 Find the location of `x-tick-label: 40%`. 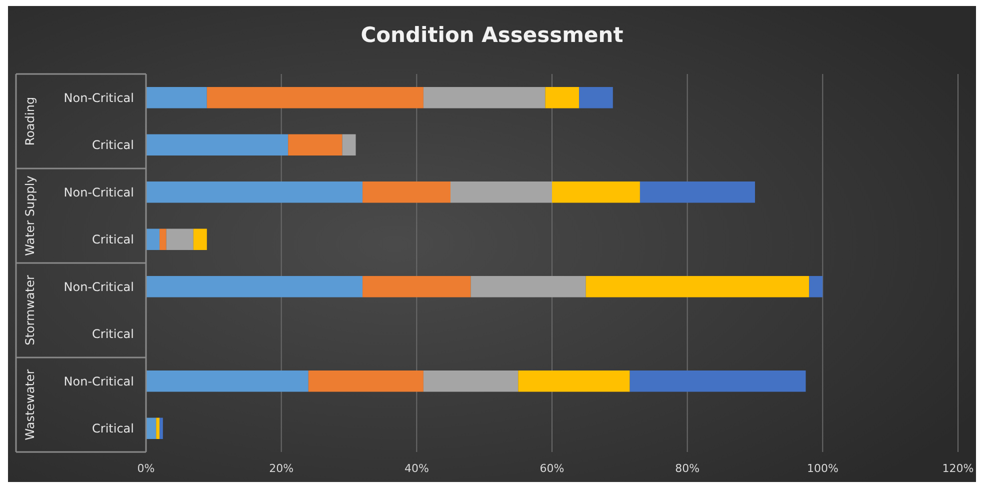

x-tick-label: 40% is located at coordinates (416, 468).